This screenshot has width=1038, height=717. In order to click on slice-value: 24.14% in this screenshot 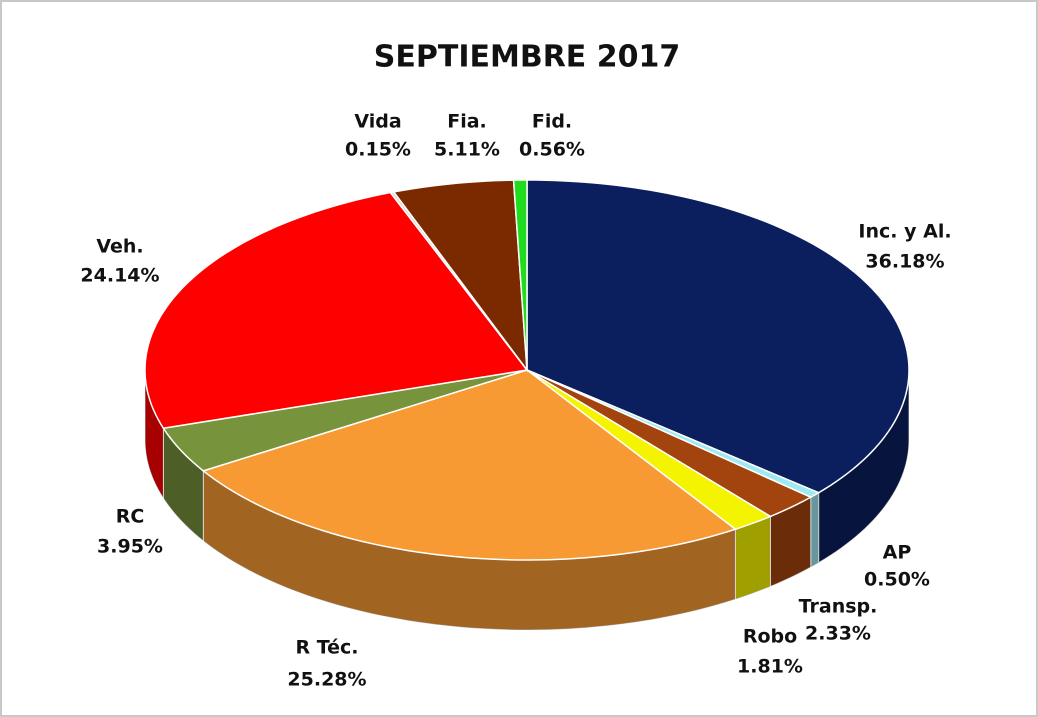, I will do `click(119, 276)`.